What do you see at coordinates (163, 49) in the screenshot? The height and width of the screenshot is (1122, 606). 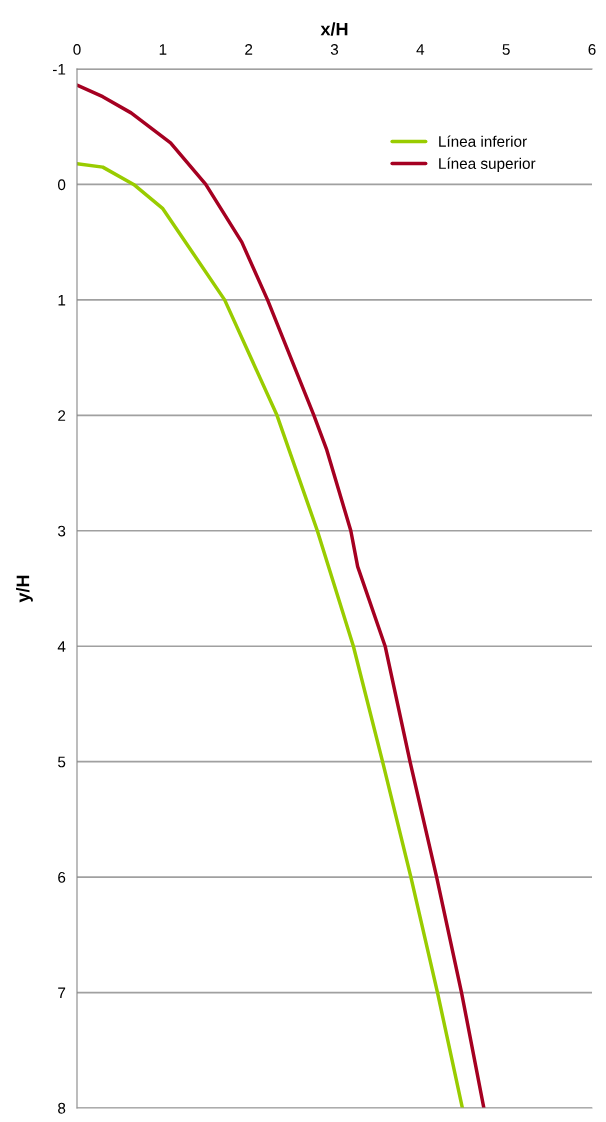 I see `x-tick-label: 1` at bounding box center [163, 49].